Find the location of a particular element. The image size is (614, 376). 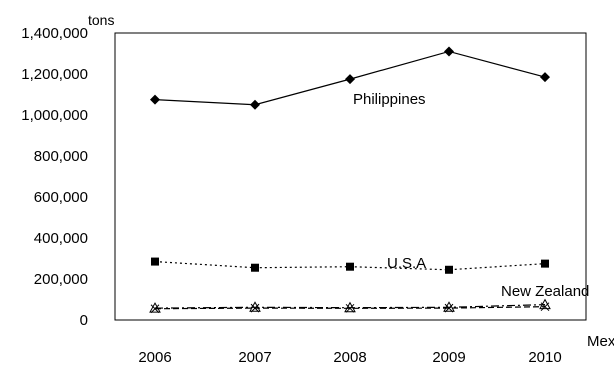

series-label: U.S.A is located at coordinates (406, 263).